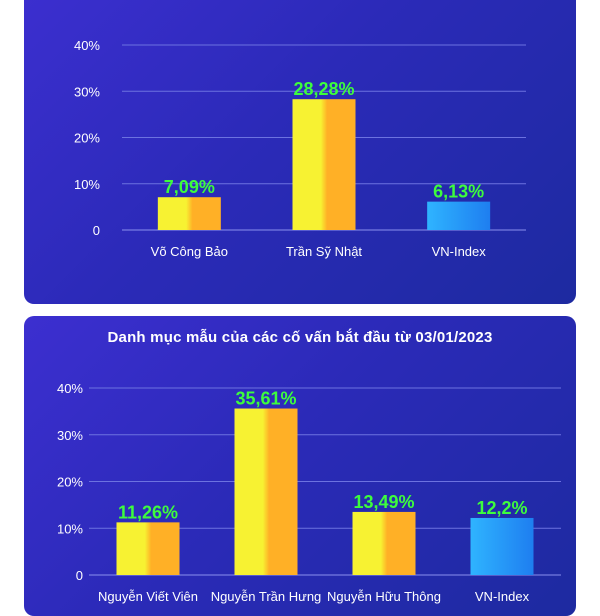 The height and width of the screenshot is (616, 600). What do you see at coordinates (324, 251) in the screenshot?
I see `category-label: Trần Sỹ Nhật` at bounding box center [324, 251].